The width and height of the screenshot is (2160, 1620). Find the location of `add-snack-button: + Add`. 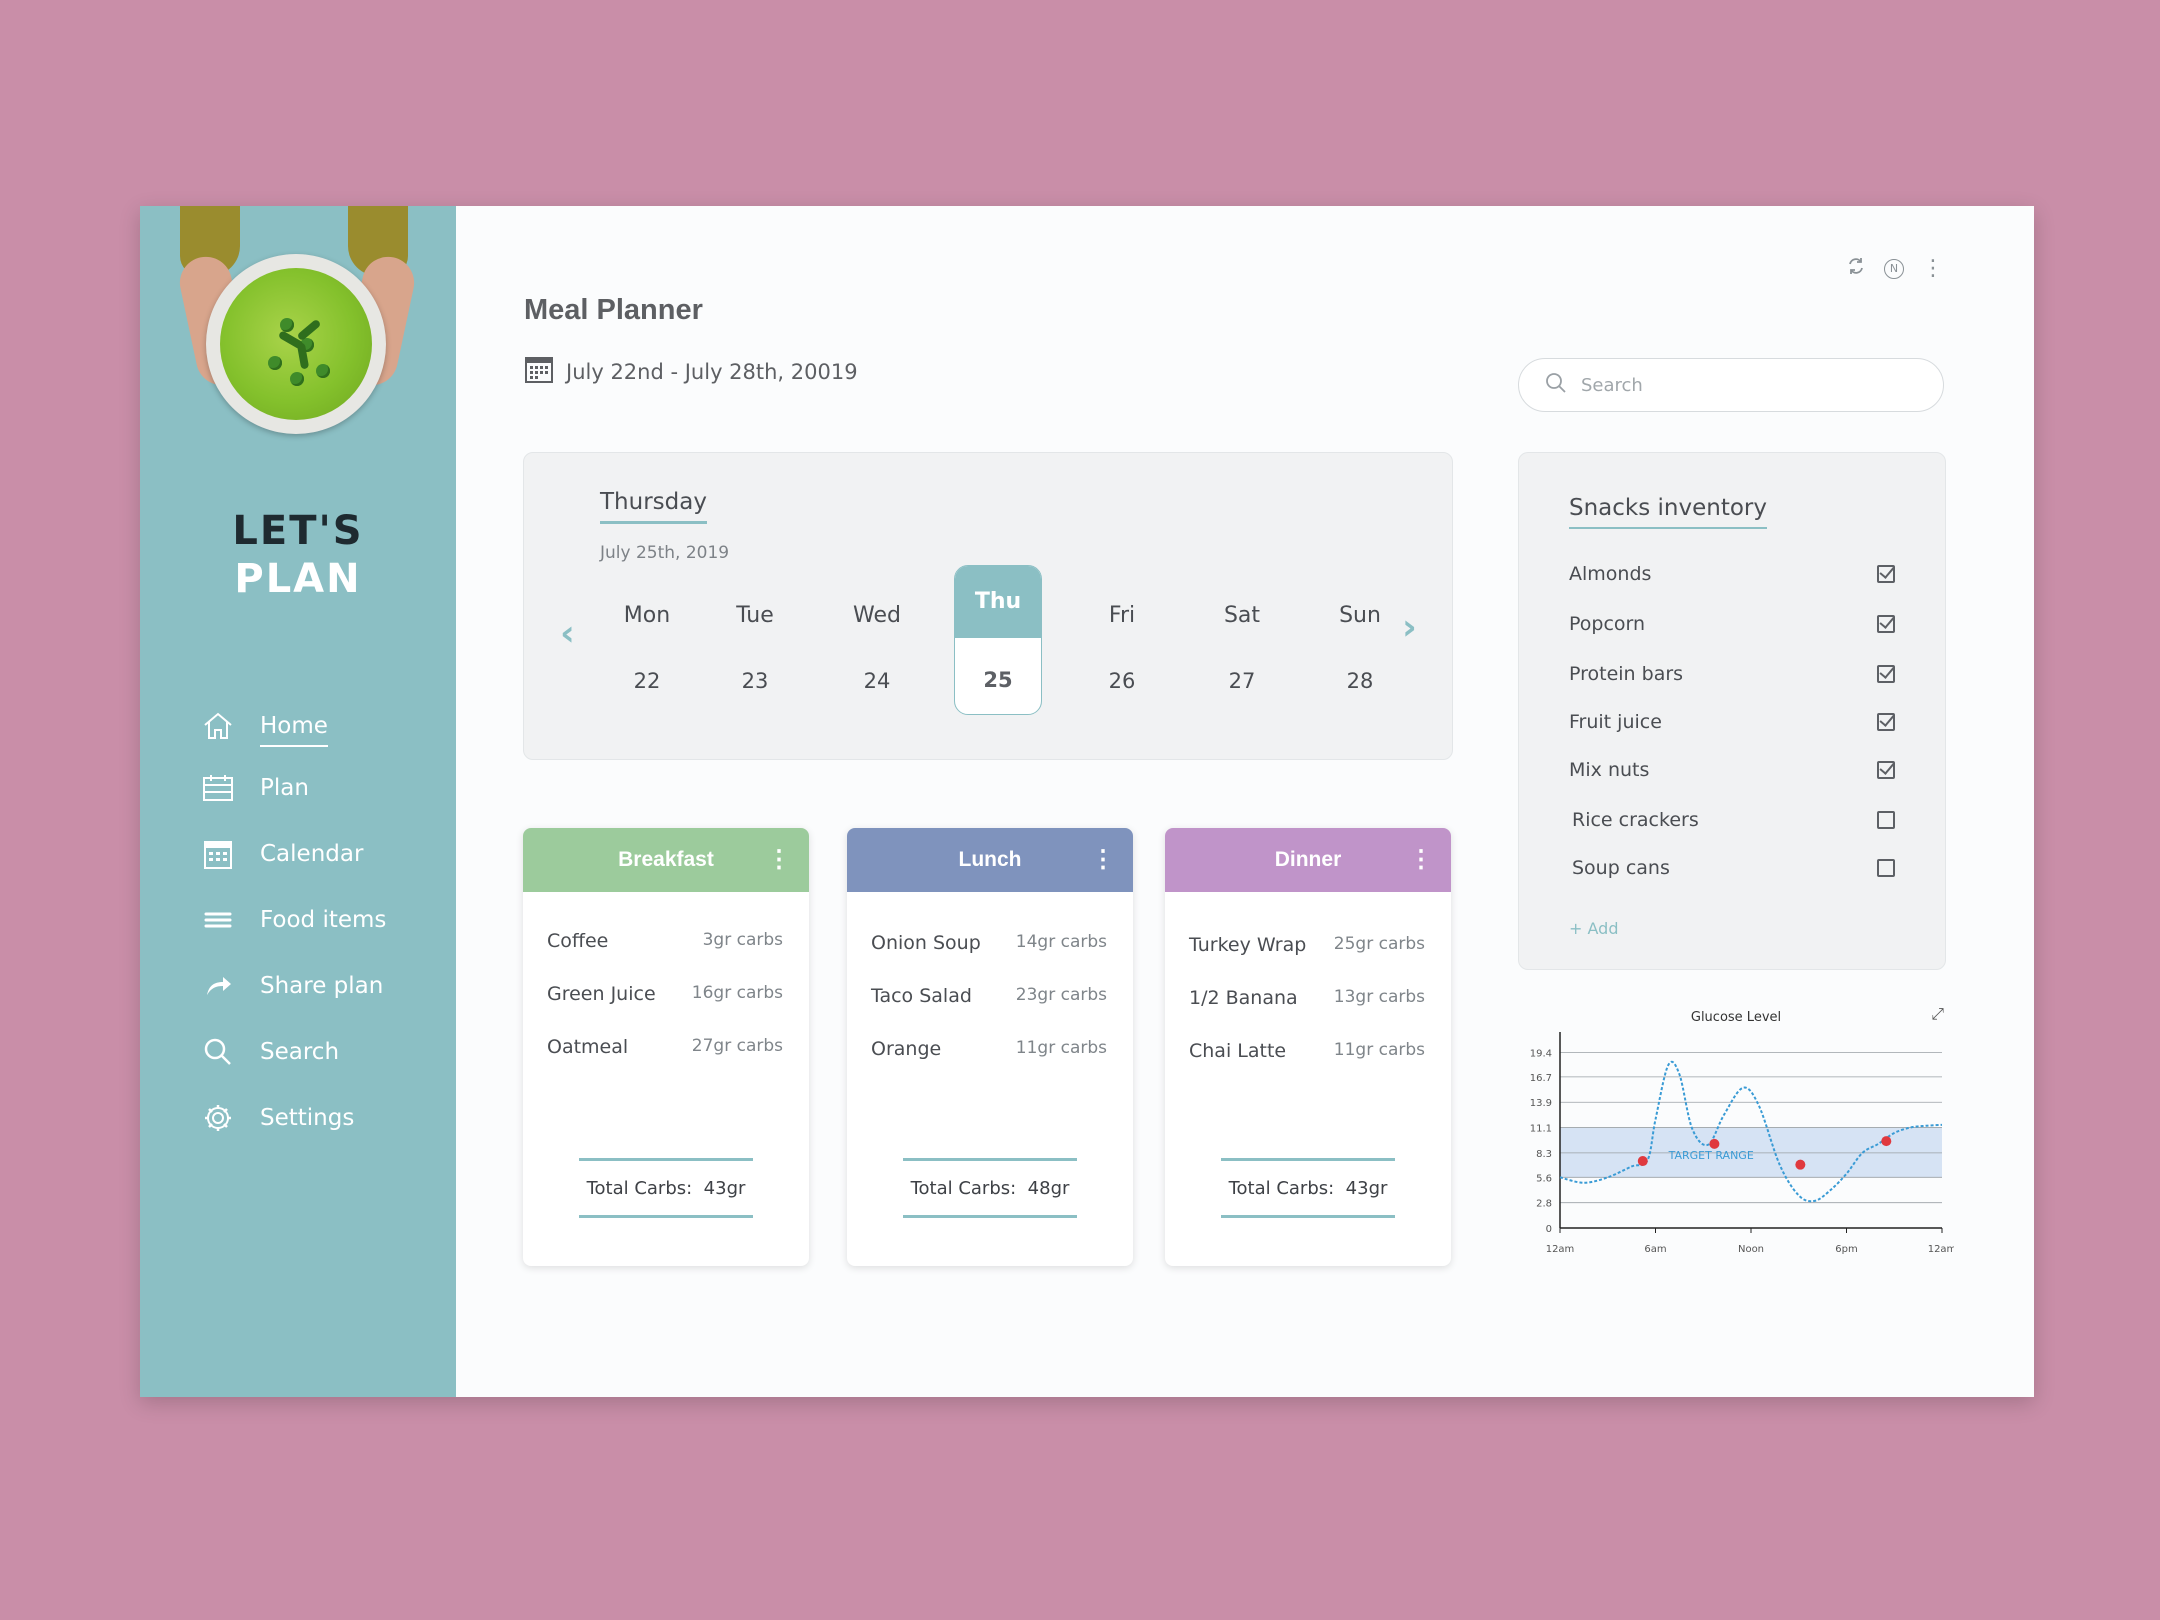

add-snack-button: + Add is located at coordinates (1594, 928).